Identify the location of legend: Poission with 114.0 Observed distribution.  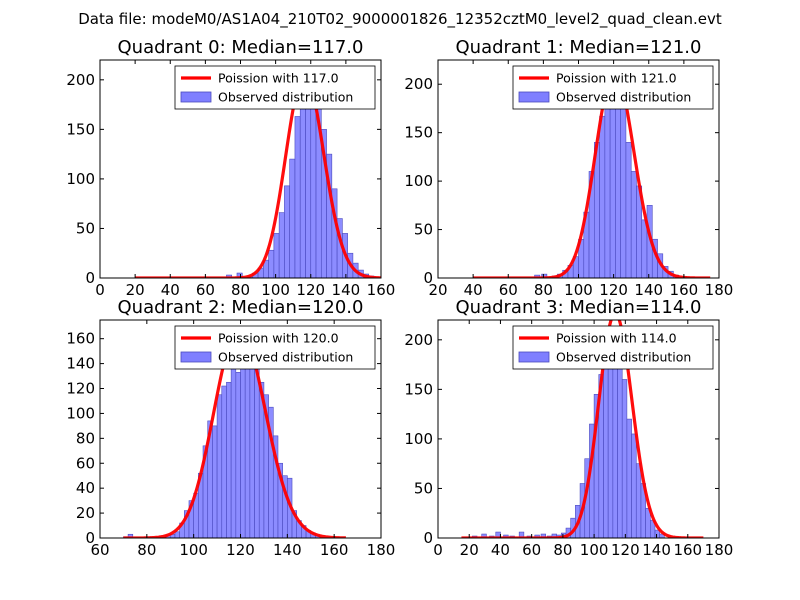
(613, 347).